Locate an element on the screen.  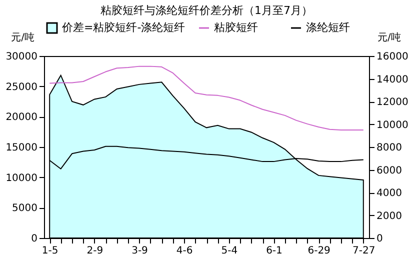
y-tick-label: 15000 is located at coordinates (22, 148).